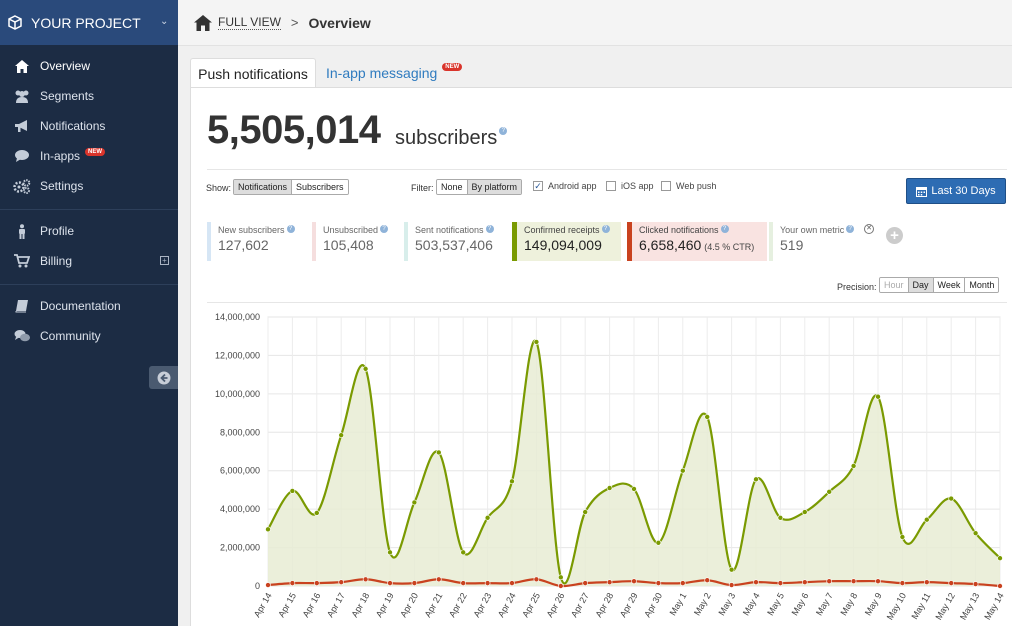  What do you see at coordinates (456, 241) in the screenshot?
I see `metric-sent-notifications: Sent notifications? 503,537,406` at bounding box center [456, 241].